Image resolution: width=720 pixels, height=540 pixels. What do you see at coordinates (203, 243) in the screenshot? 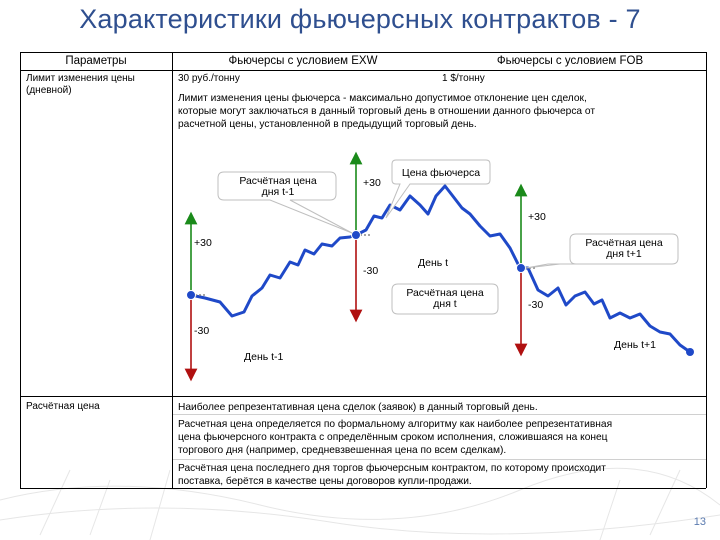
I see `plus30-day-prev: +30` at bounding box center [203, 243].